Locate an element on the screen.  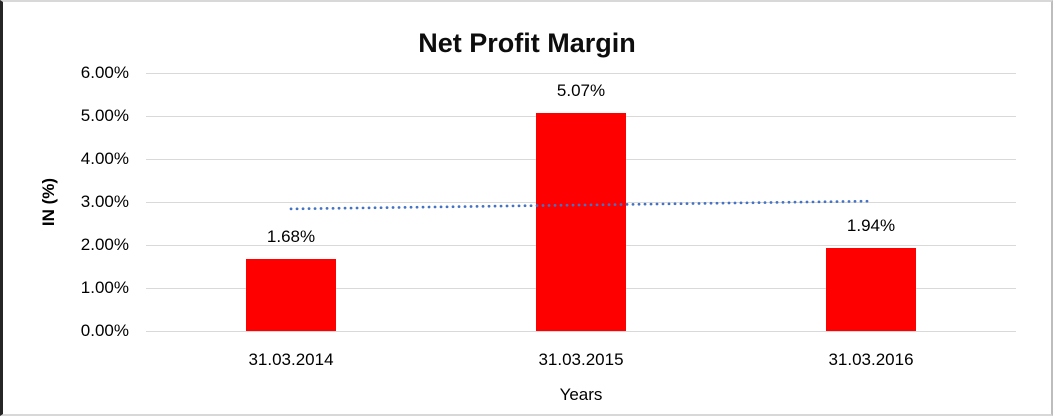
chart-title: Net Profit Margin is located at coordinates (527, 43).